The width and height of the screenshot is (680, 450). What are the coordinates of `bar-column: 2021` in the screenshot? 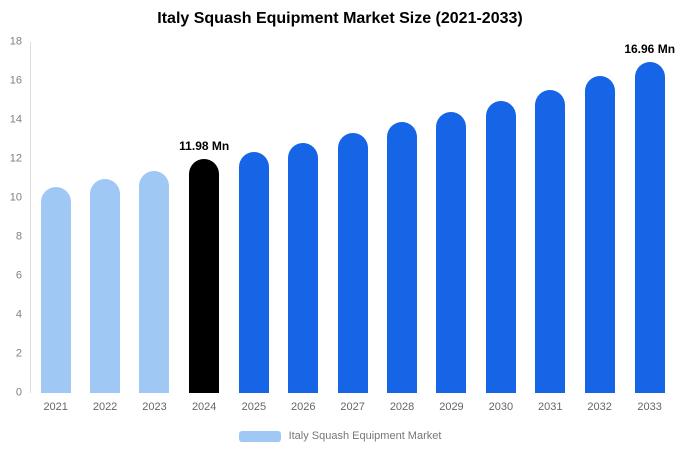 It's located at (55, 227).